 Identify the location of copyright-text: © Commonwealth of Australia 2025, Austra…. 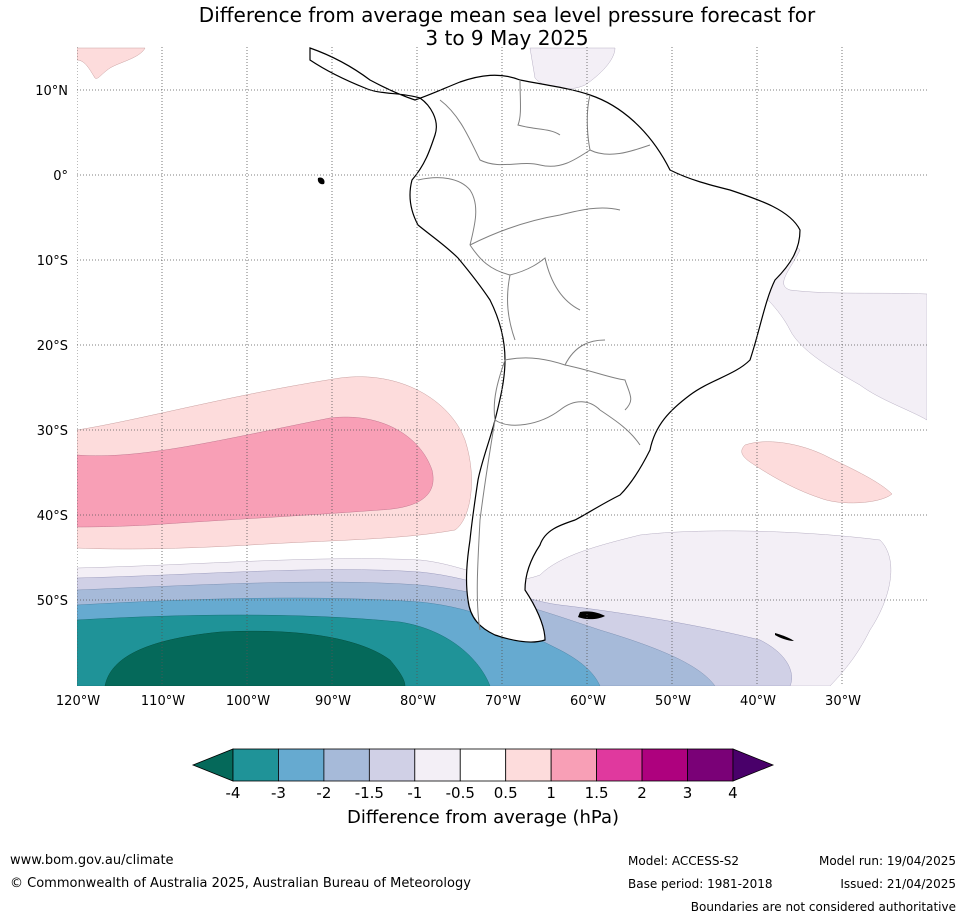
(240, 883).